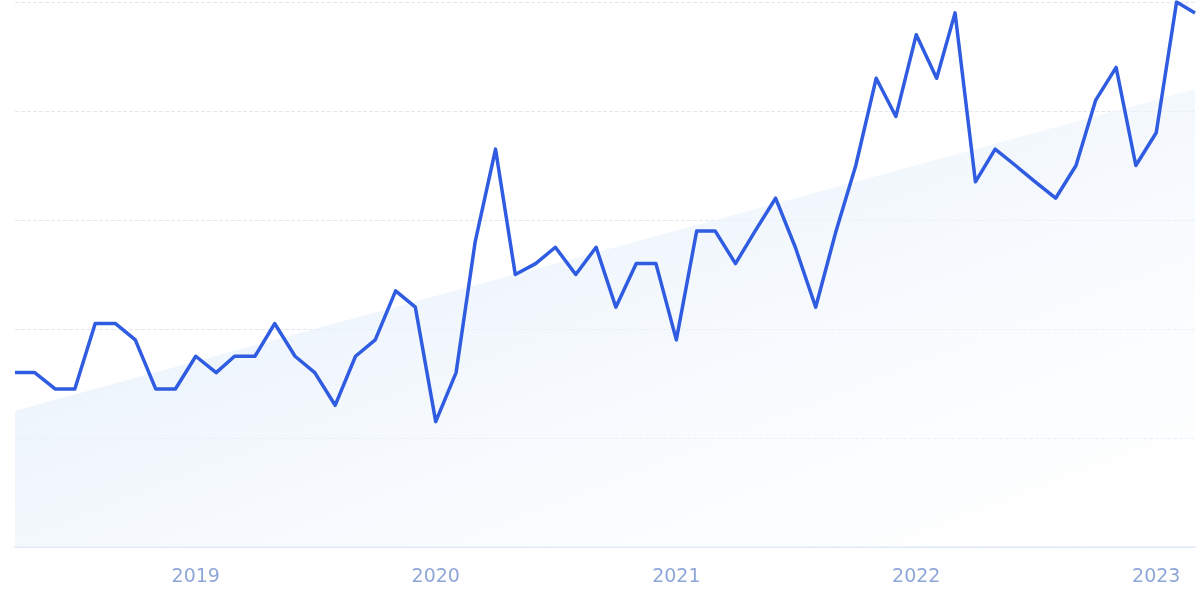 The image size is (1200, 599). What do you see at coordinates (195, 574) in the screenshot?
I see `x-tick-label: 2019` at bounding box center [195, 574].